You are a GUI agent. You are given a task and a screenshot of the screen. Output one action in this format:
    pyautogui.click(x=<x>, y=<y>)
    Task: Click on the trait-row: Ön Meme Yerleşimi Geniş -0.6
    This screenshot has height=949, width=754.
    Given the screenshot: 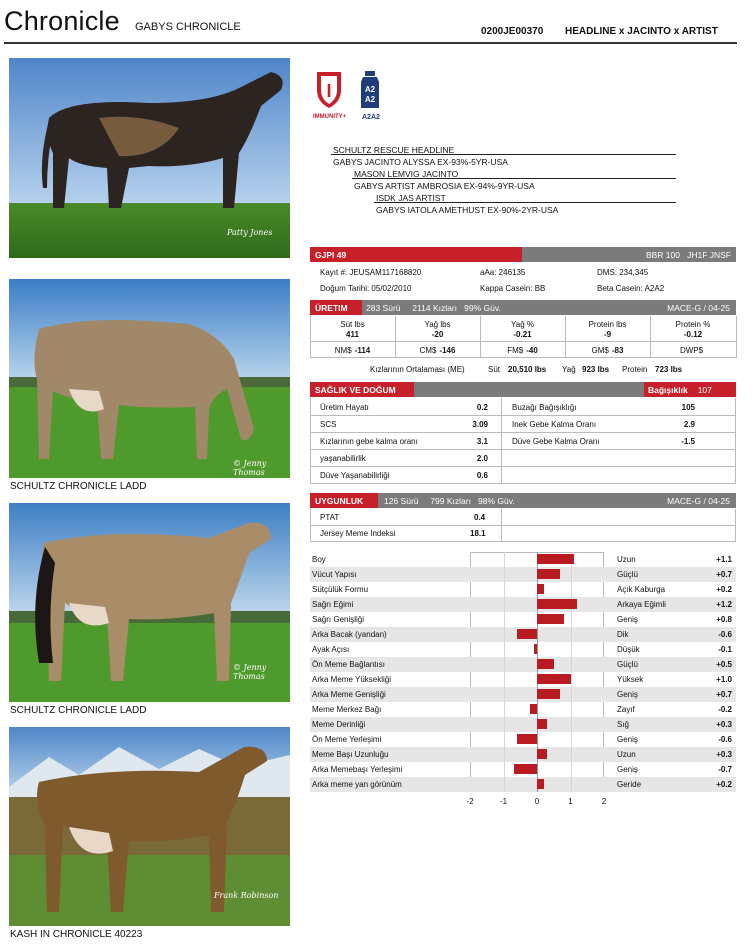 What is the action you would take?
    pyautogui.click(x=523, y=739)
    